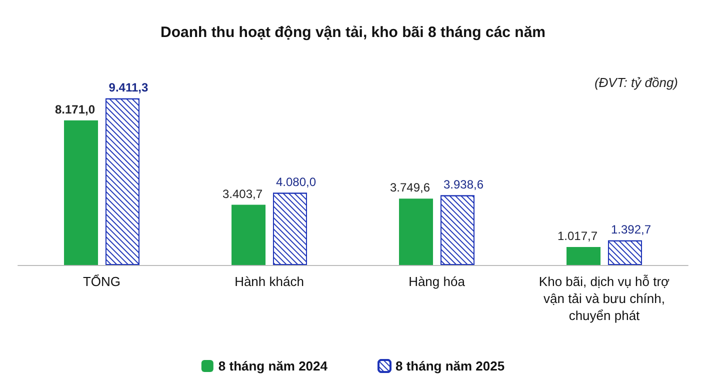 Image resolution: width=706 pixels, height=388 pixels. Describe the element at coordinates (353, 32) in the screenshot. I see `chart-title: Doanh thu hoạt động vận tải, kho bãi 8 tháng các năm` at that location.